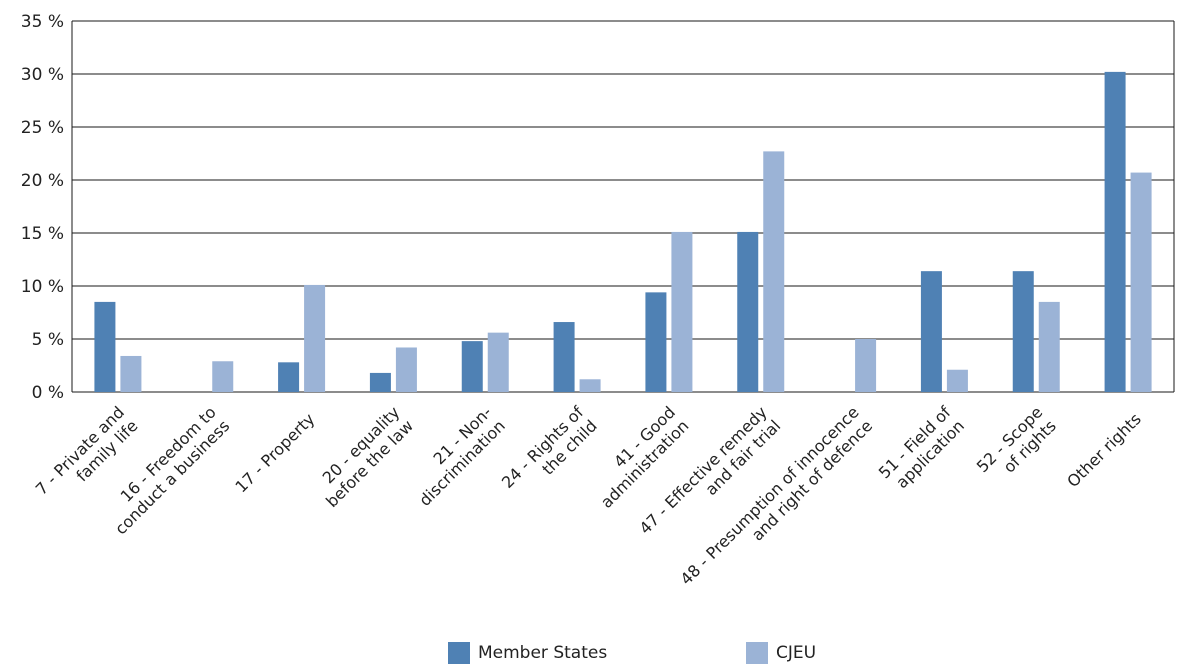 This screenshot has width=1184, height=668. Describe the element at coordinates (42, 75) in the screenshot. I see `y-tick-label: 30 %` at that location.